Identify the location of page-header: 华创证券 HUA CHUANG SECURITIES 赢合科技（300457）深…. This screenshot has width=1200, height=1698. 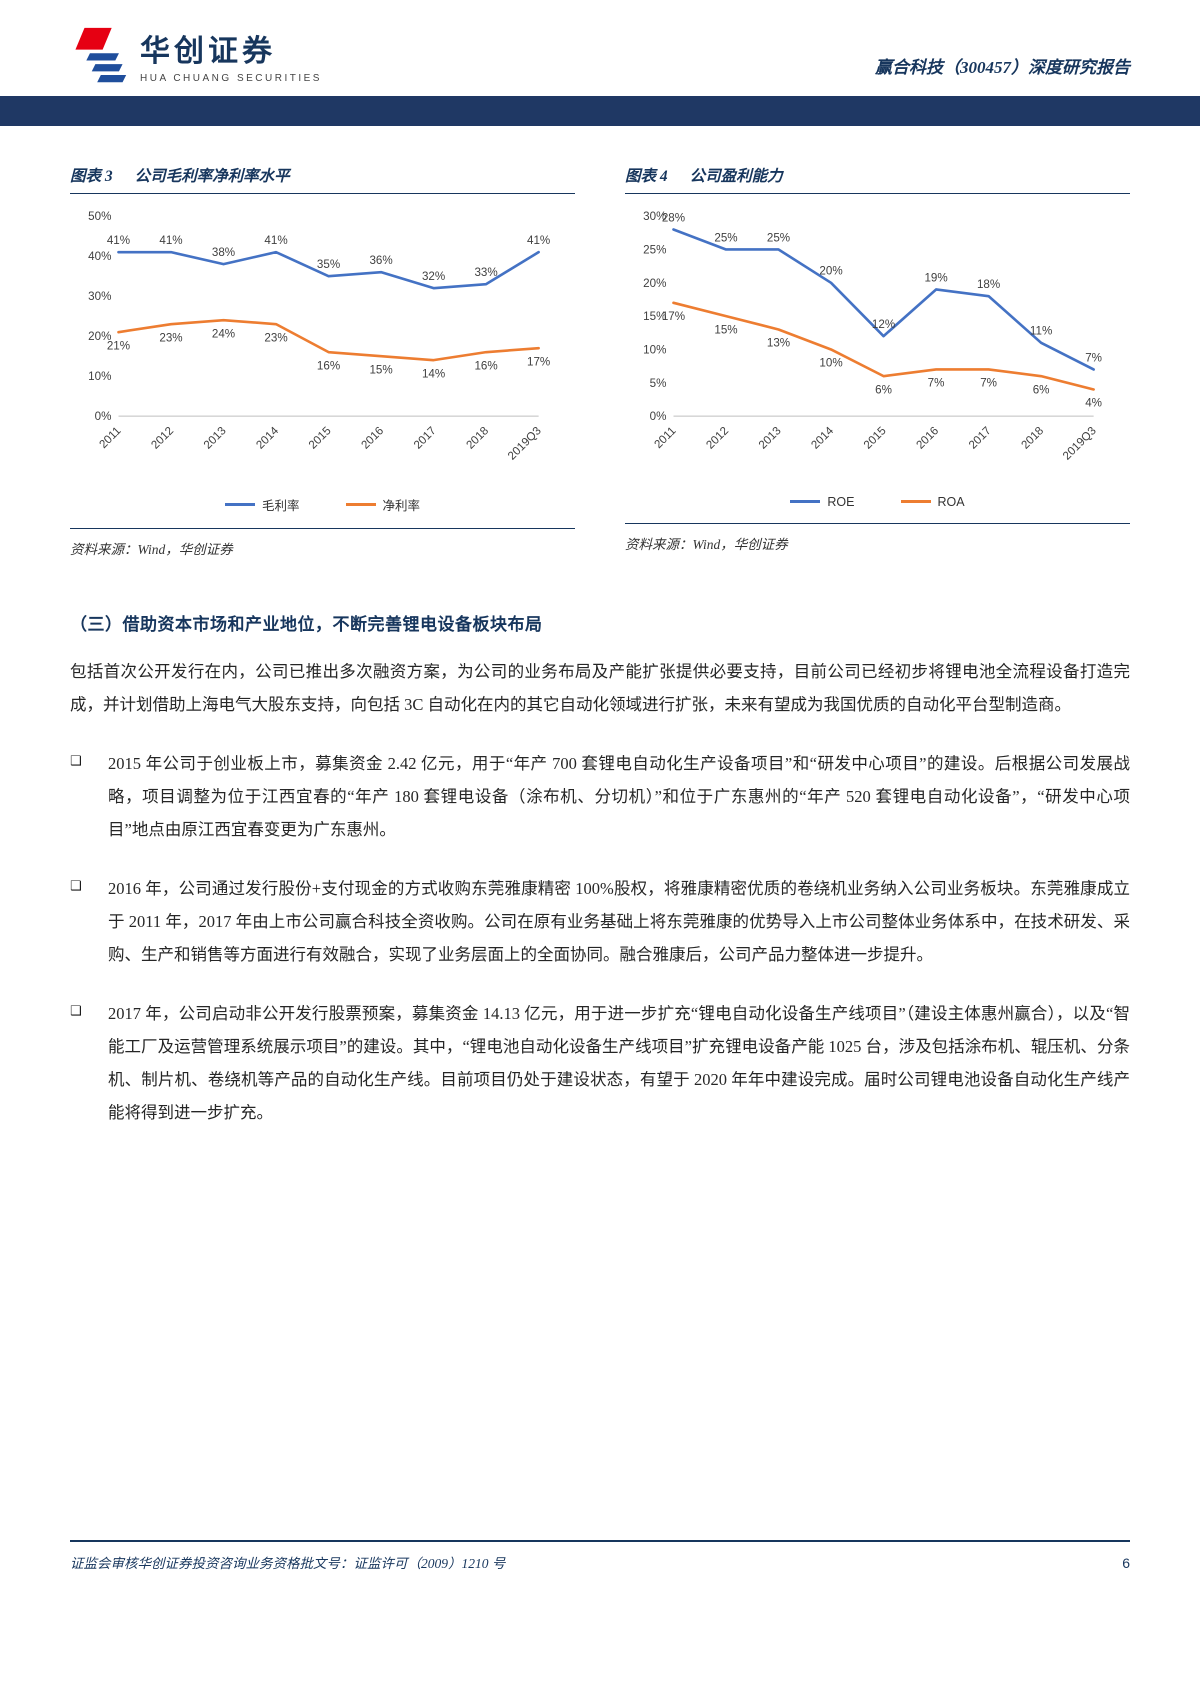
(600, 48).